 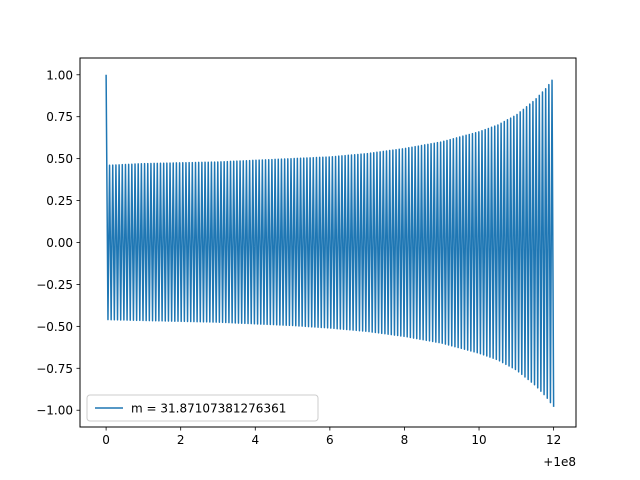 What do you see at coordinates (478, 440) in the screenshot?
I see `x-tick-label: 10` at bounding box center [478, 440].